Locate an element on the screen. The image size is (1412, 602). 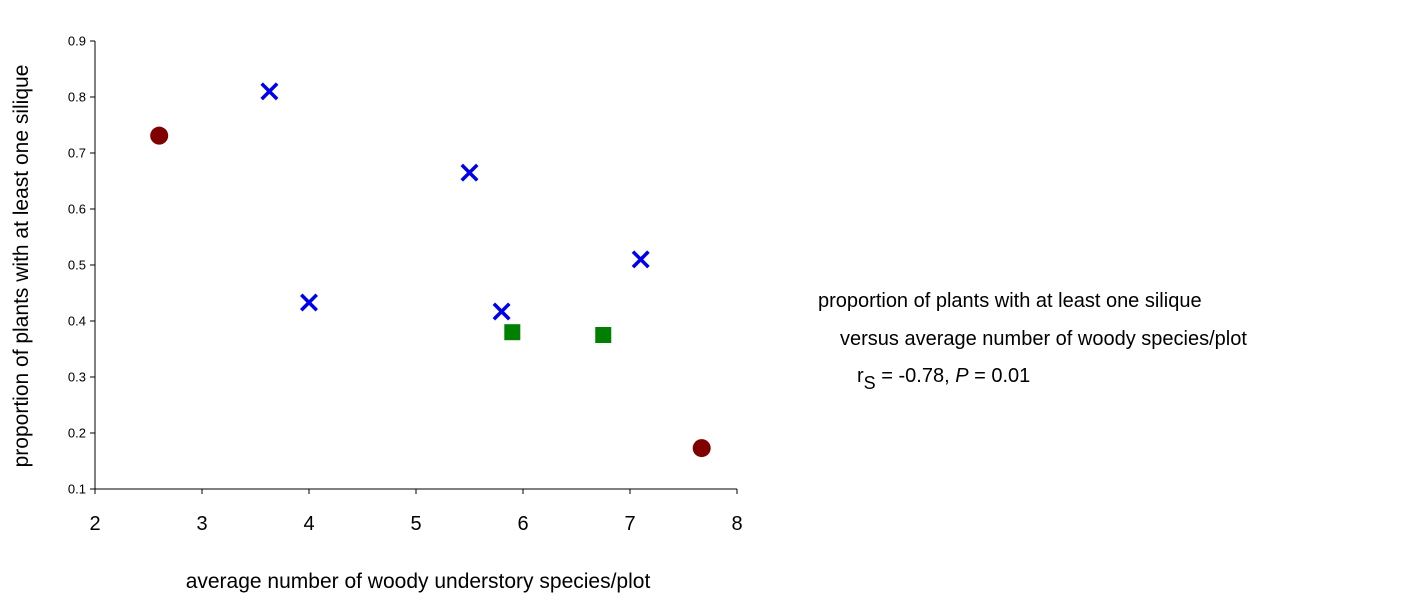
annotation-stat: rS = -0.78, P = 0.01 is located at coordinates (944, 378).